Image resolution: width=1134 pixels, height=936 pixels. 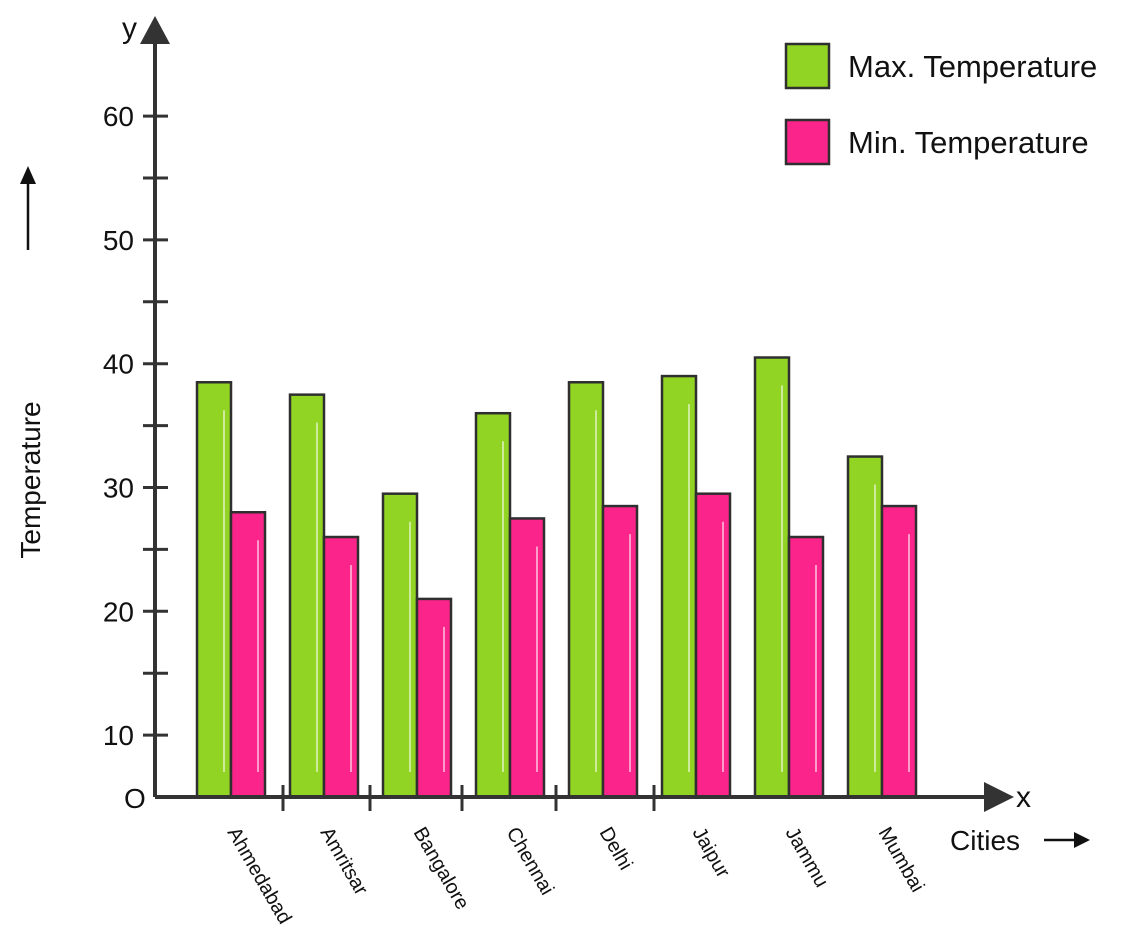 I want to click on max-bar-jammu, so click(x=772, y=577).